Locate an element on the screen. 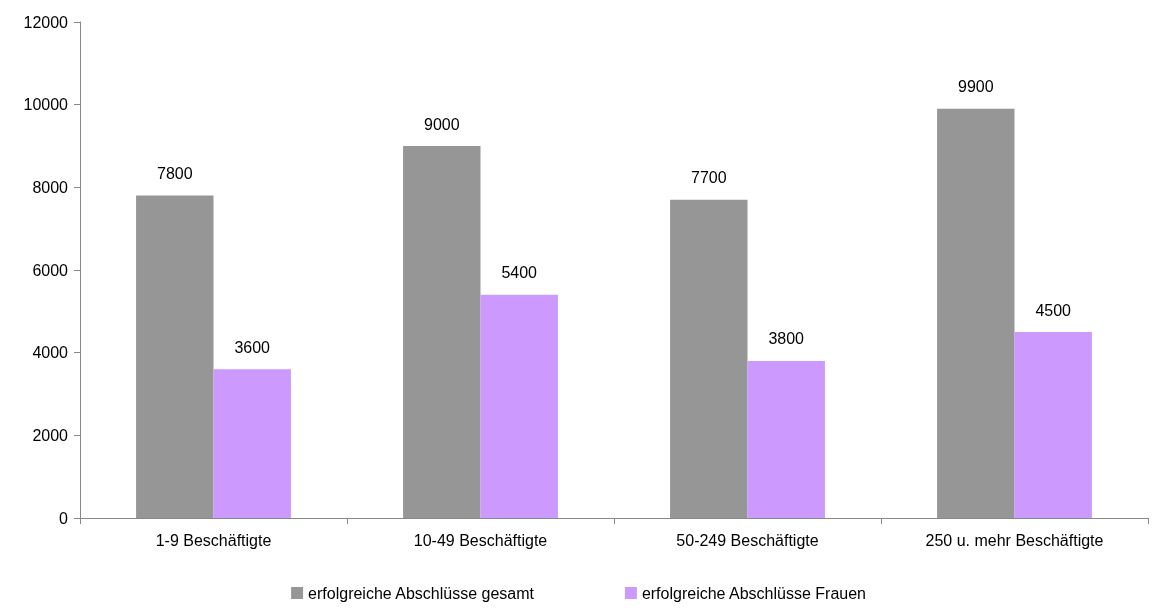 This screenshot has width=1158, height=614. x-tick-label: 10-49 Beschäftigte is located at coordinates (480, 540).